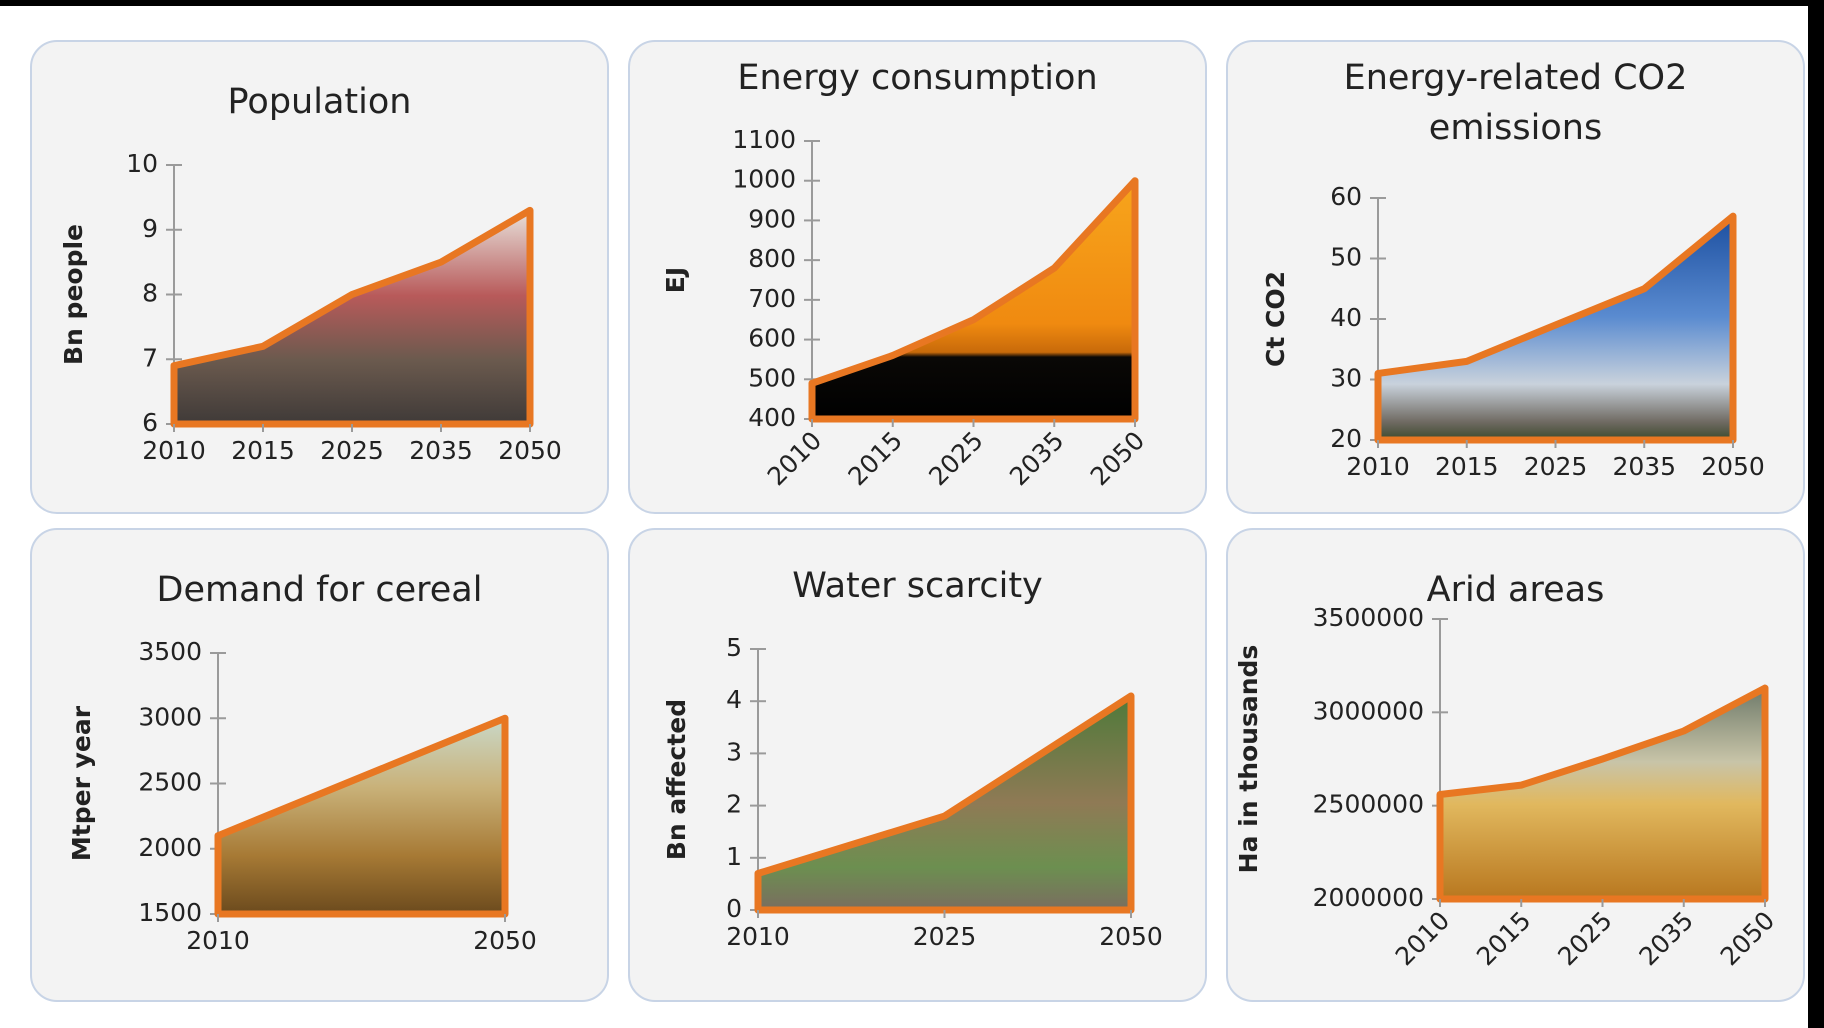 This screenshot has height=1028, width=1824. I want to click on y-axis-label: Ct CO2, so click(1275, 319).